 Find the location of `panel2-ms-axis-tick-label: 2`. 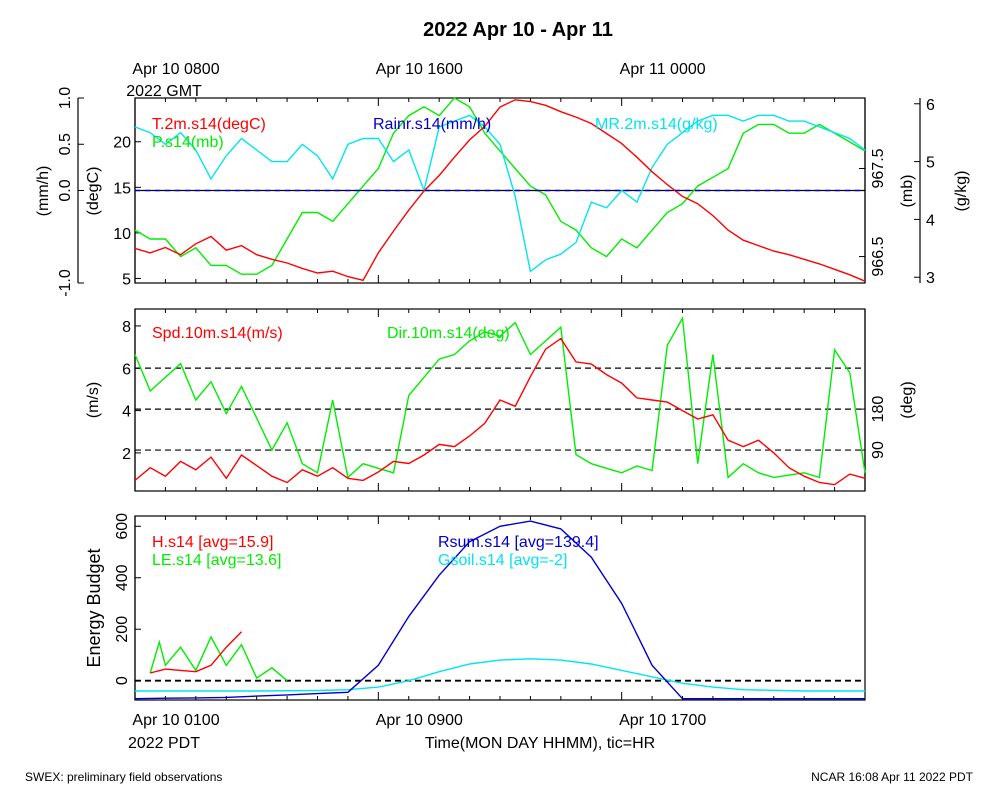

panel2-ms-axis-tick-label: 2 is located at coordinates (126, 454).